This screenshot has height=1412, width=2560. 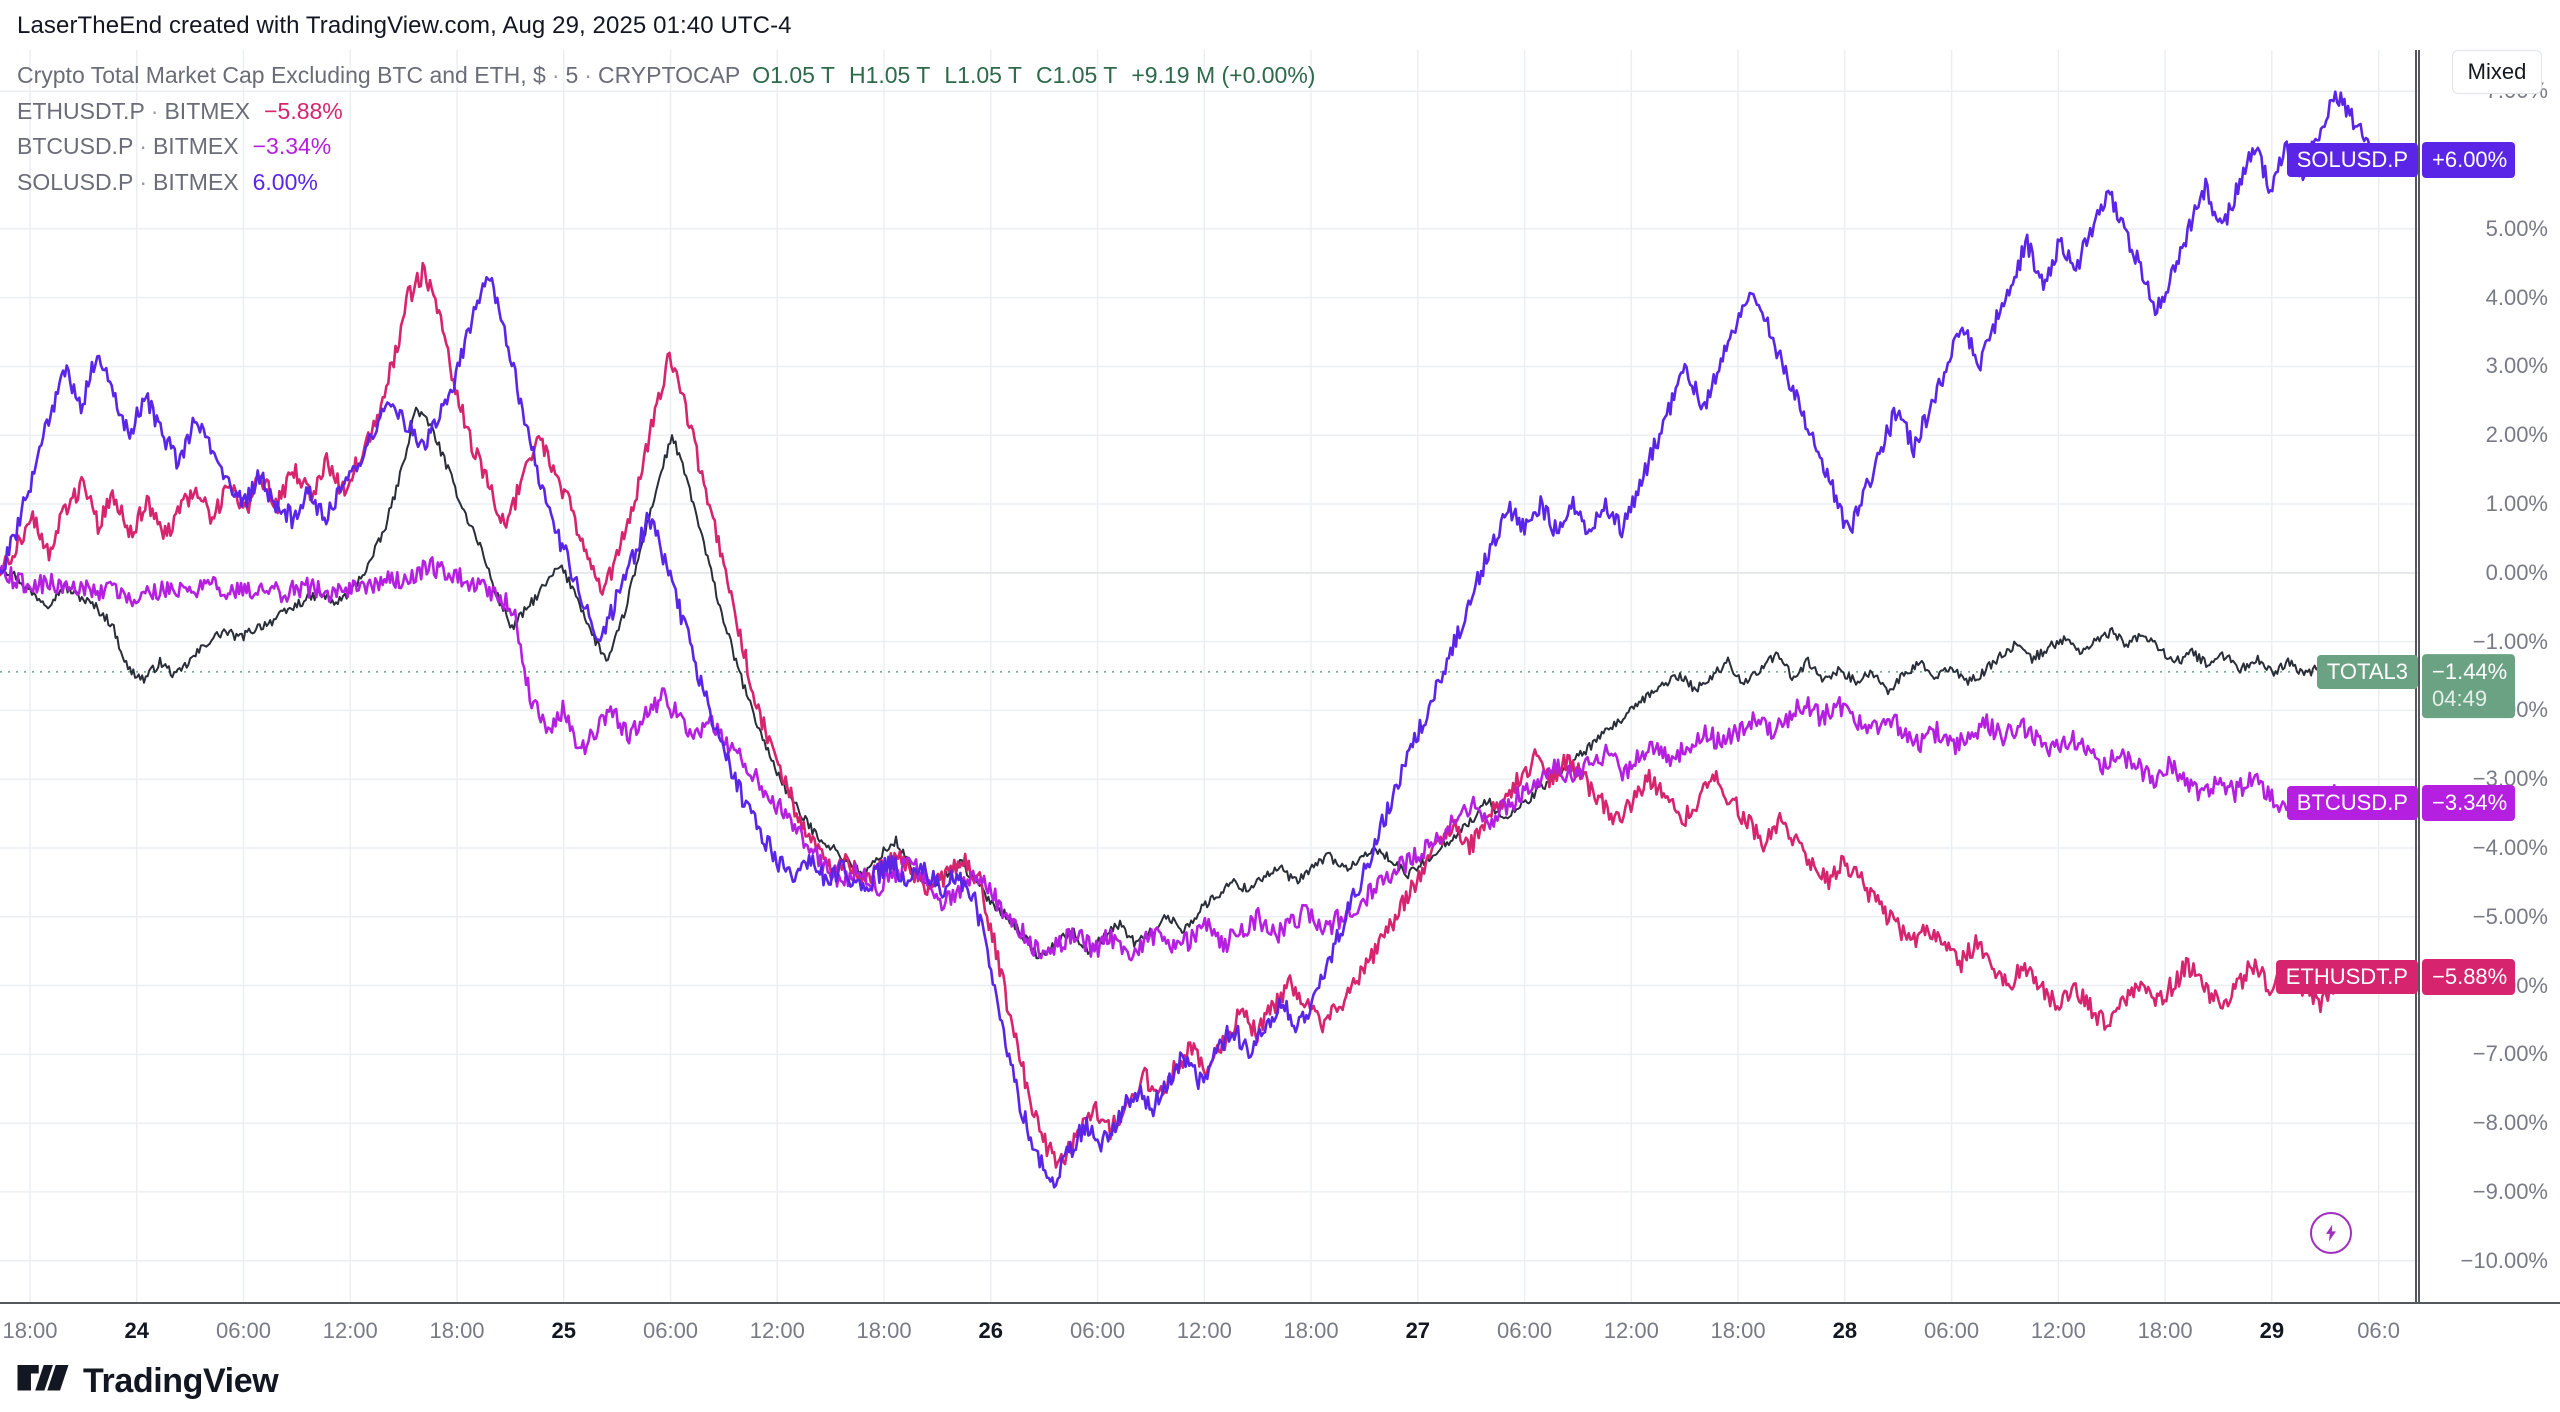 I want to click on time-tick: 26, so click(x=991, y=1330).